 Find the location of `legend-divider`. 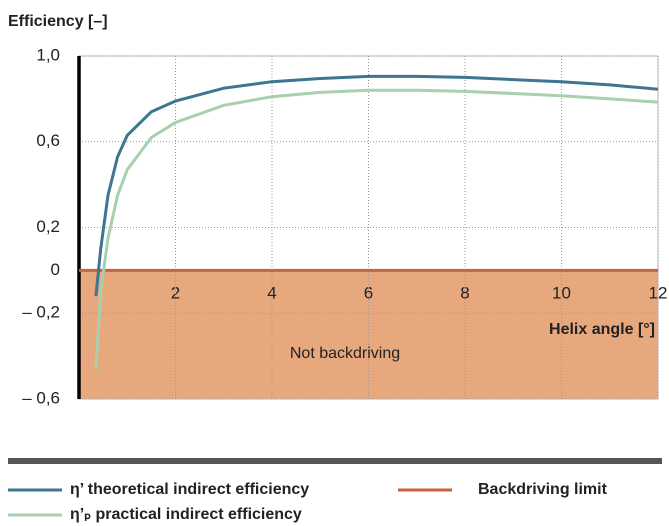

legend-divider is located at coordinates (335, 461).